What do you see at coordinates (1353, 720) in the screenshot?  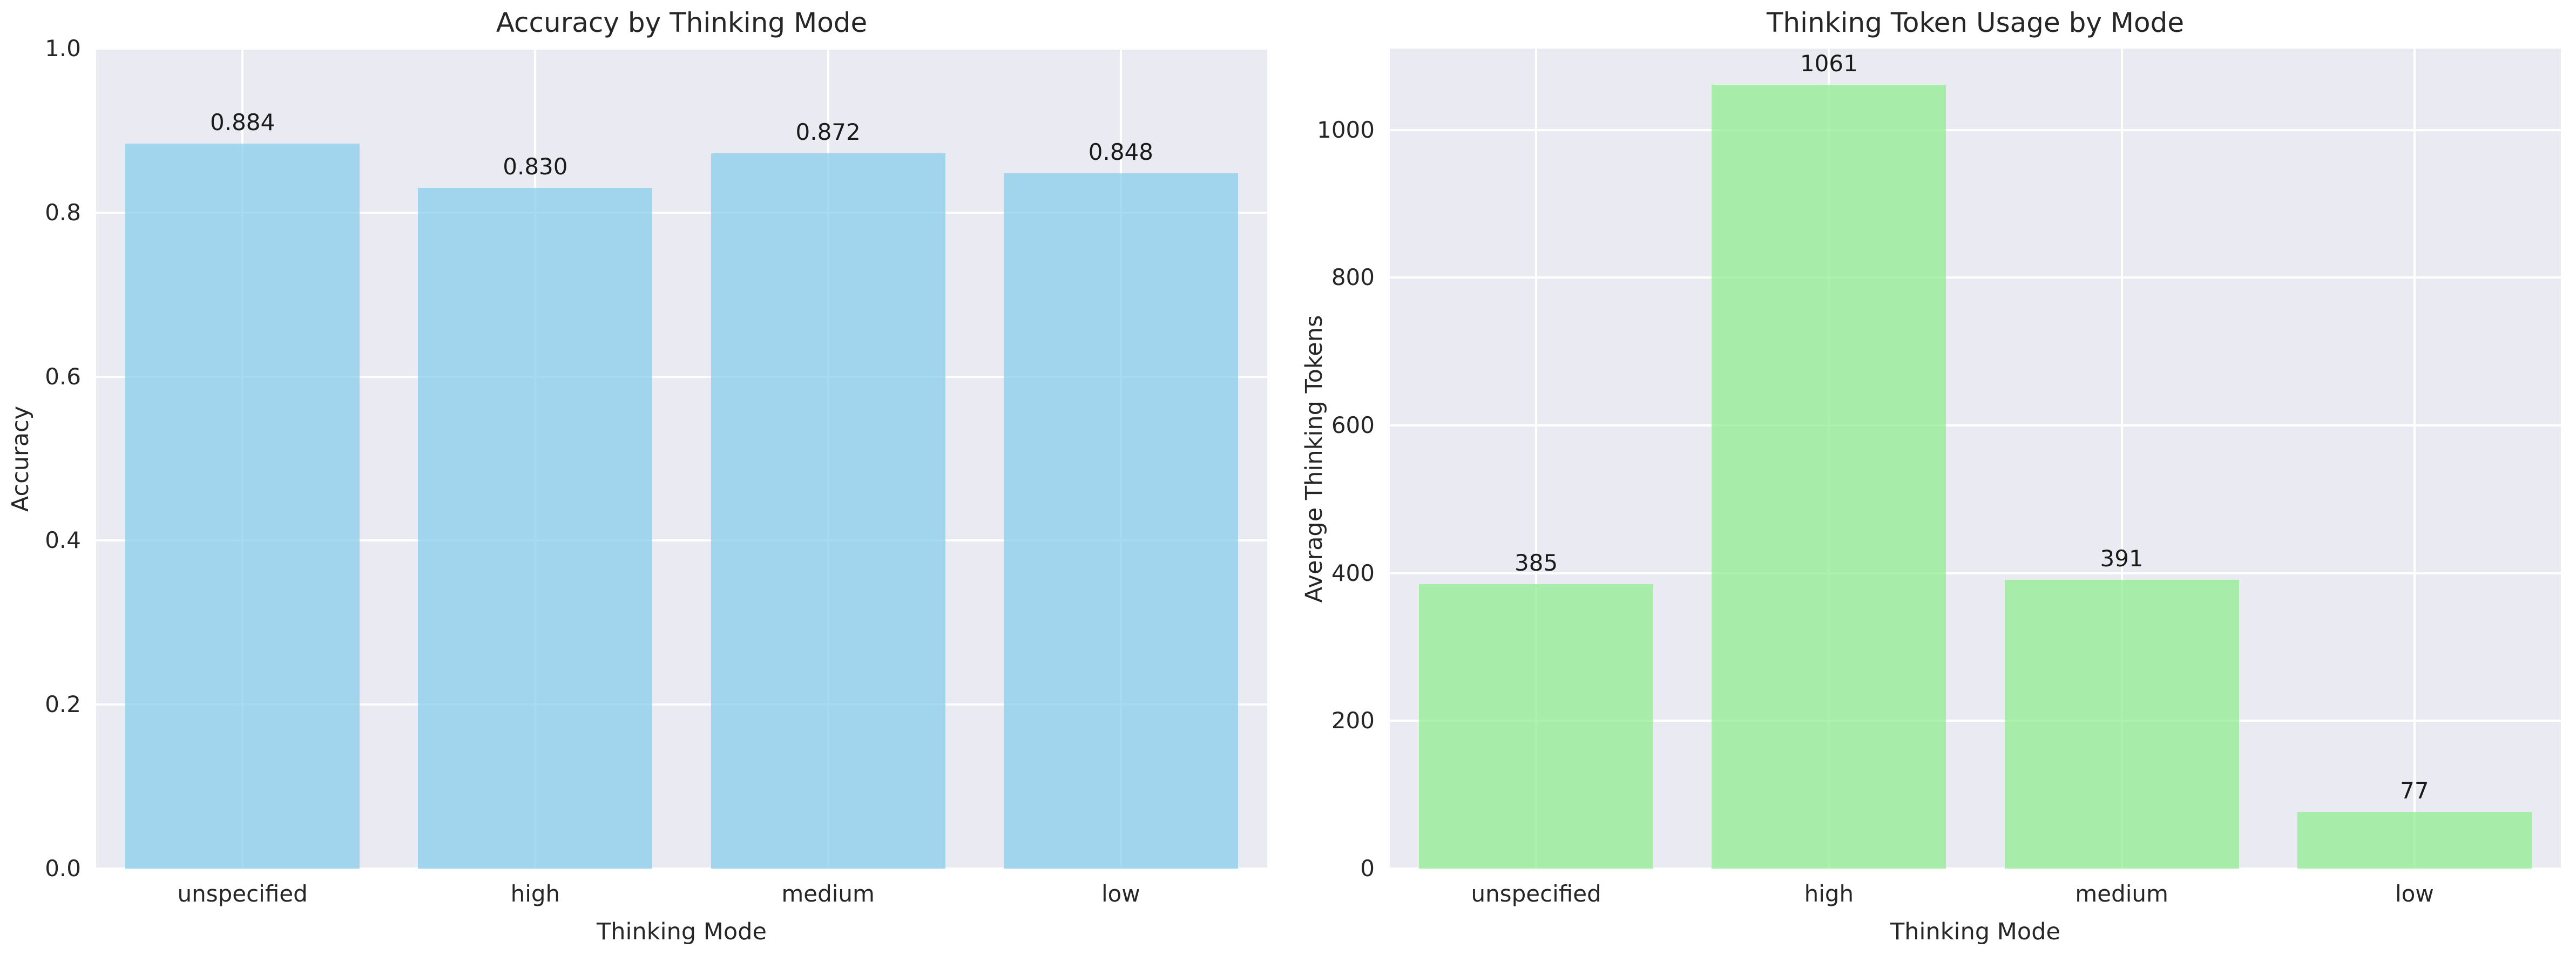 I see `y-tick-label: 200` at bounding box center [1353, 720].